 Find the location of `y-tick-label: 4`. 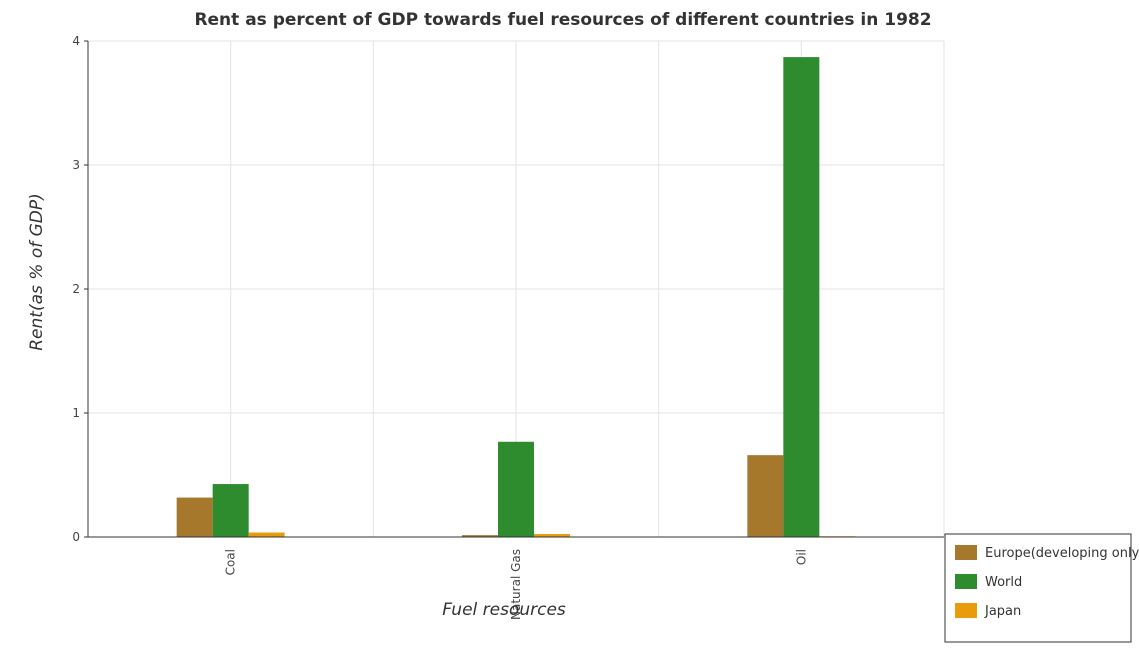

y-tick-label: 4 is located at coordinates (76, 41).